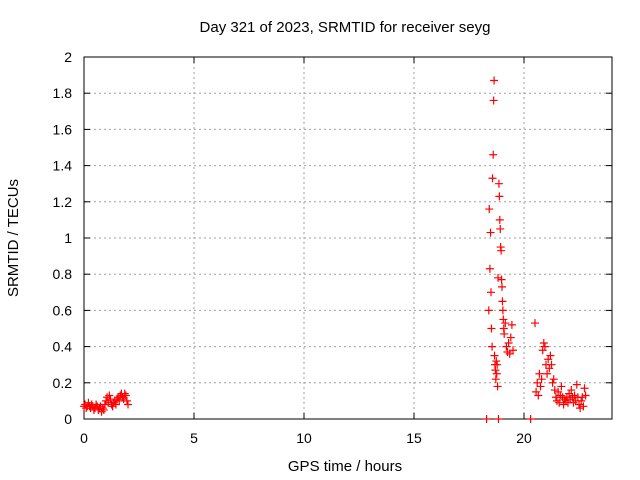 This screenshot has height=480, width=640. I want to click on y-tick-label: 1.6, so click(63, 129).